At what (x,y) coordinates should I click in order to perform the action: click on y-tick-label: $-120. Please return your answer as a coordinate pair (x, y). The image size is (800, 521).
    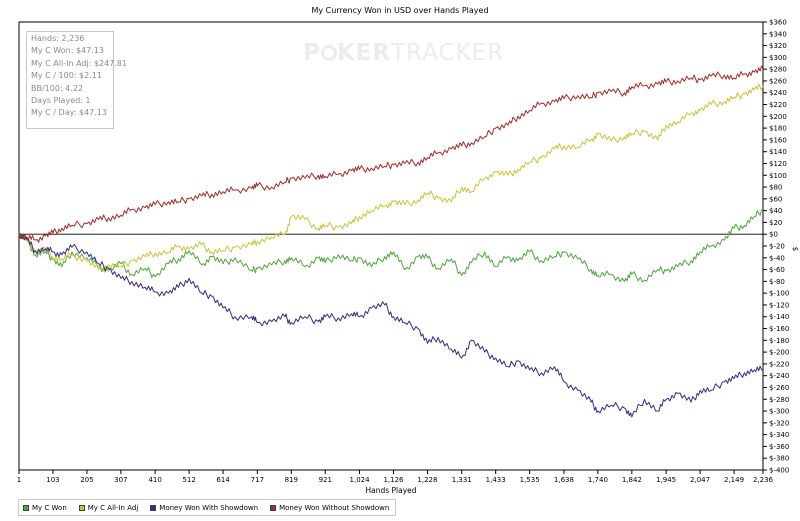
    Looking at the image, I should click on (779, 305).